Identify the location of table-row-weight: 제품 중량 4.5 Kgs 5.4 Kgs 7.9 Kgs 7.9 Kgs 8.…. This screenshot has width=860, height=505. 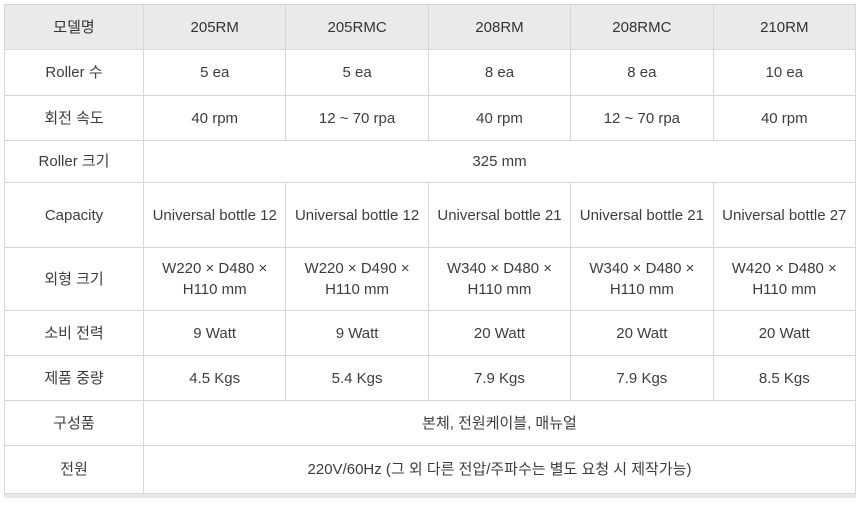
(430, 378).